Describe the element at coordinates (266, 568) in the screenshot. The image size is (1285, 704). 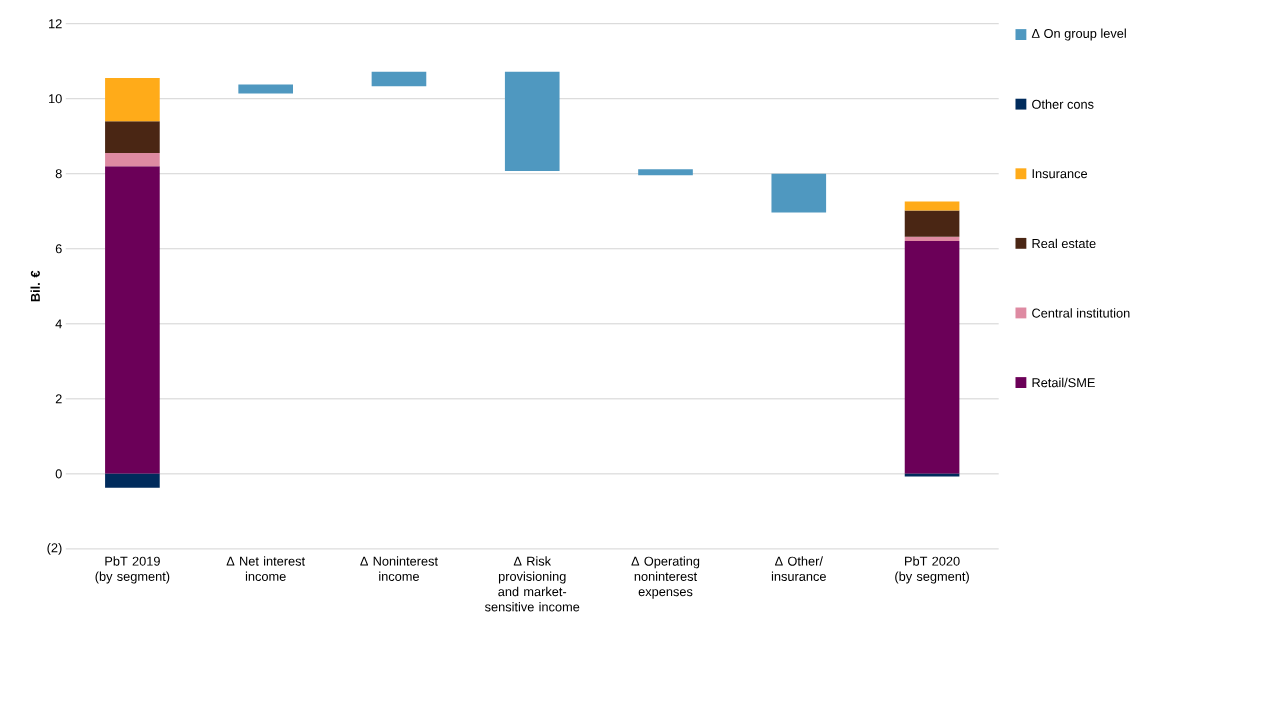
I see `x-tick-label: Δ Net interest income` at that location.